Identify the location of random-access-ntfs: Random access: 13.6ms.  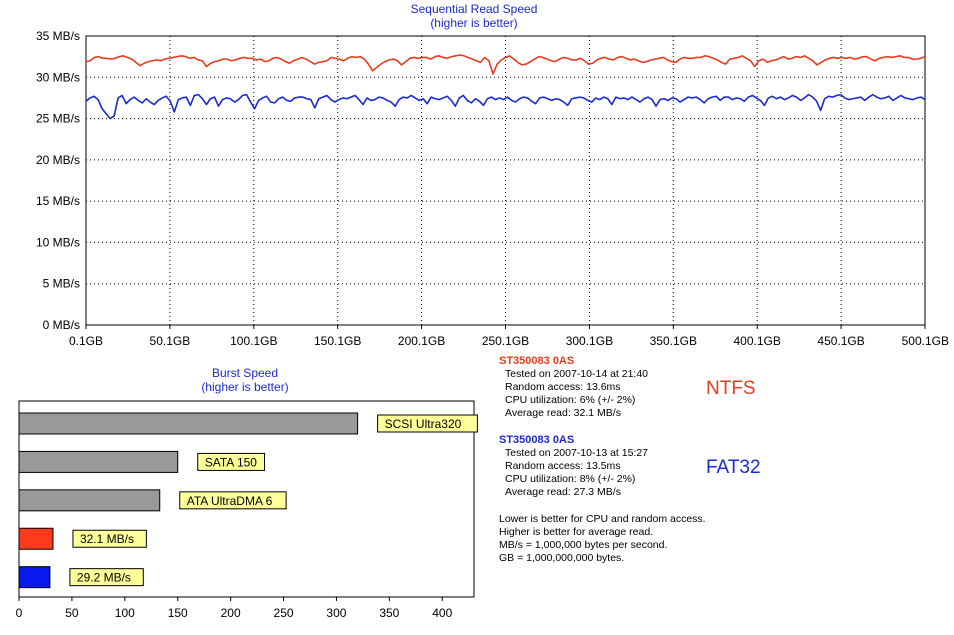
(563, 387).